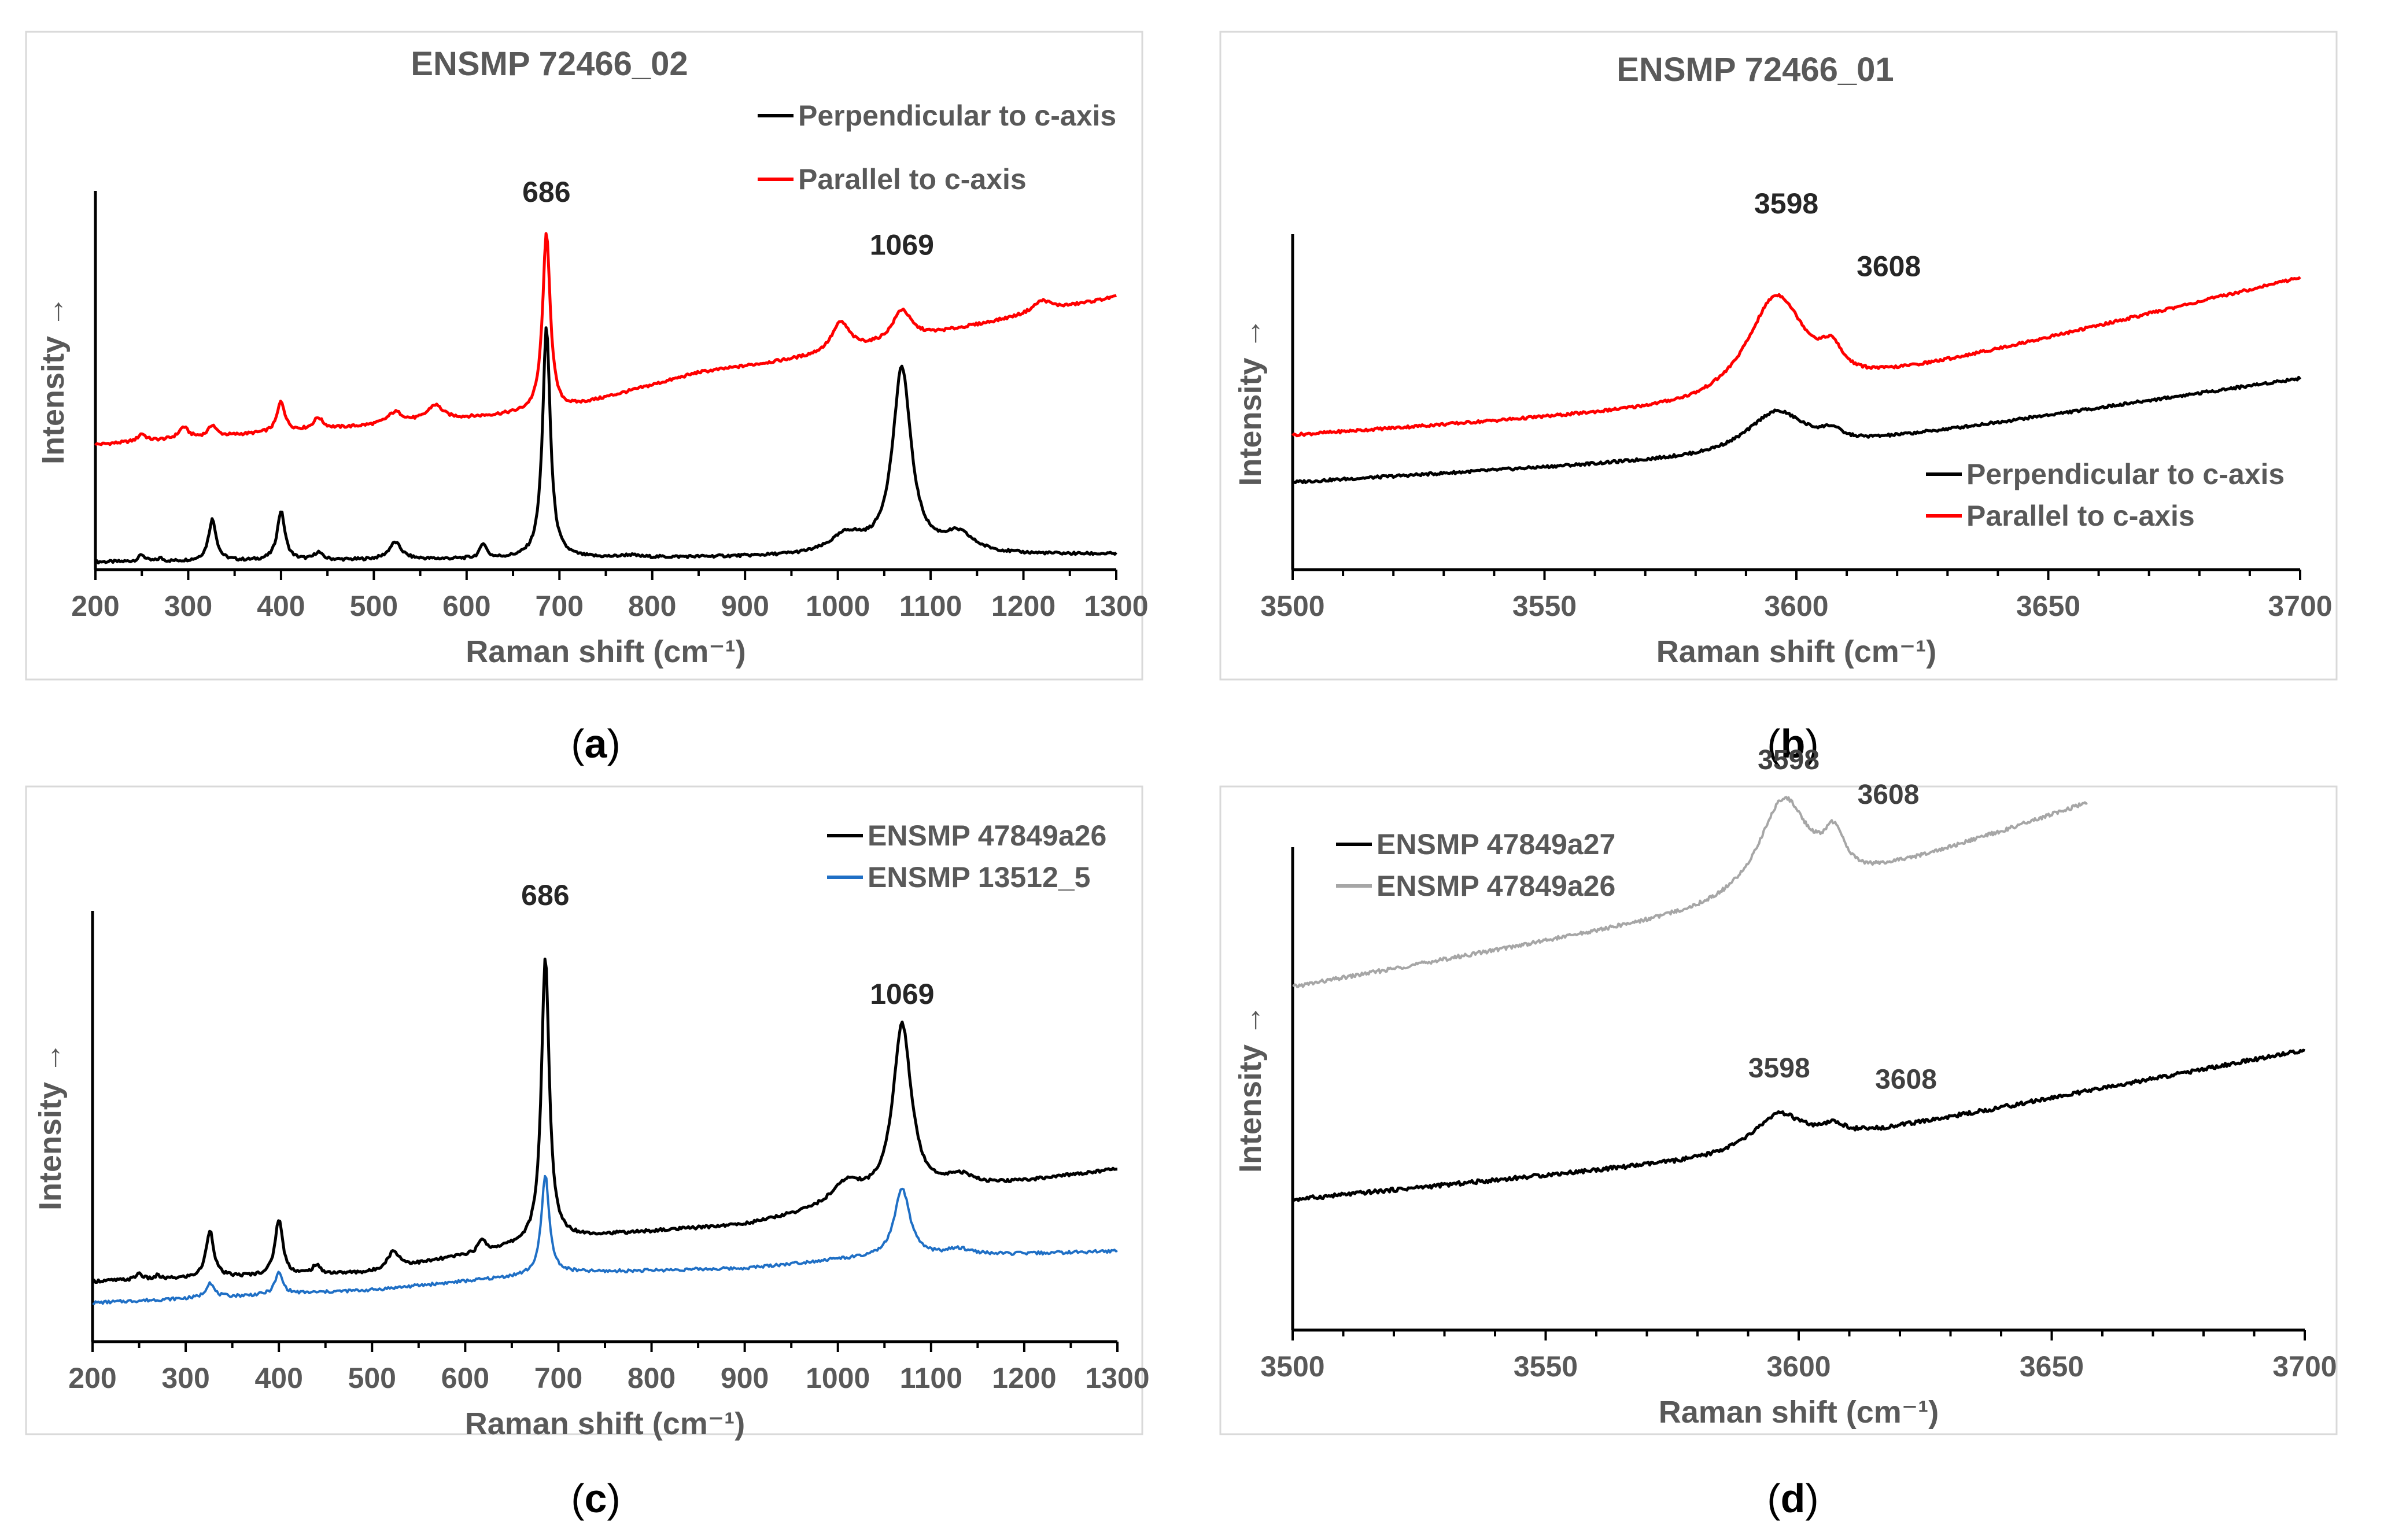  Describe the element at coordinates (979, 877) in the screenshot. I see `legend-label: ENSMP 13512_5` at that location.